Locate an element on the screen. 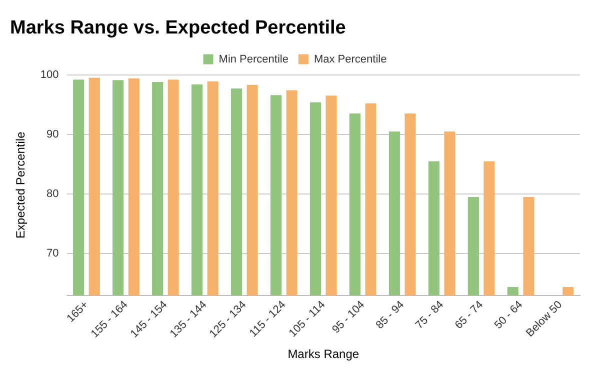 The image size is (600, 371). x-tick-label: 75 - 84 is located at coordinates (429, 315).